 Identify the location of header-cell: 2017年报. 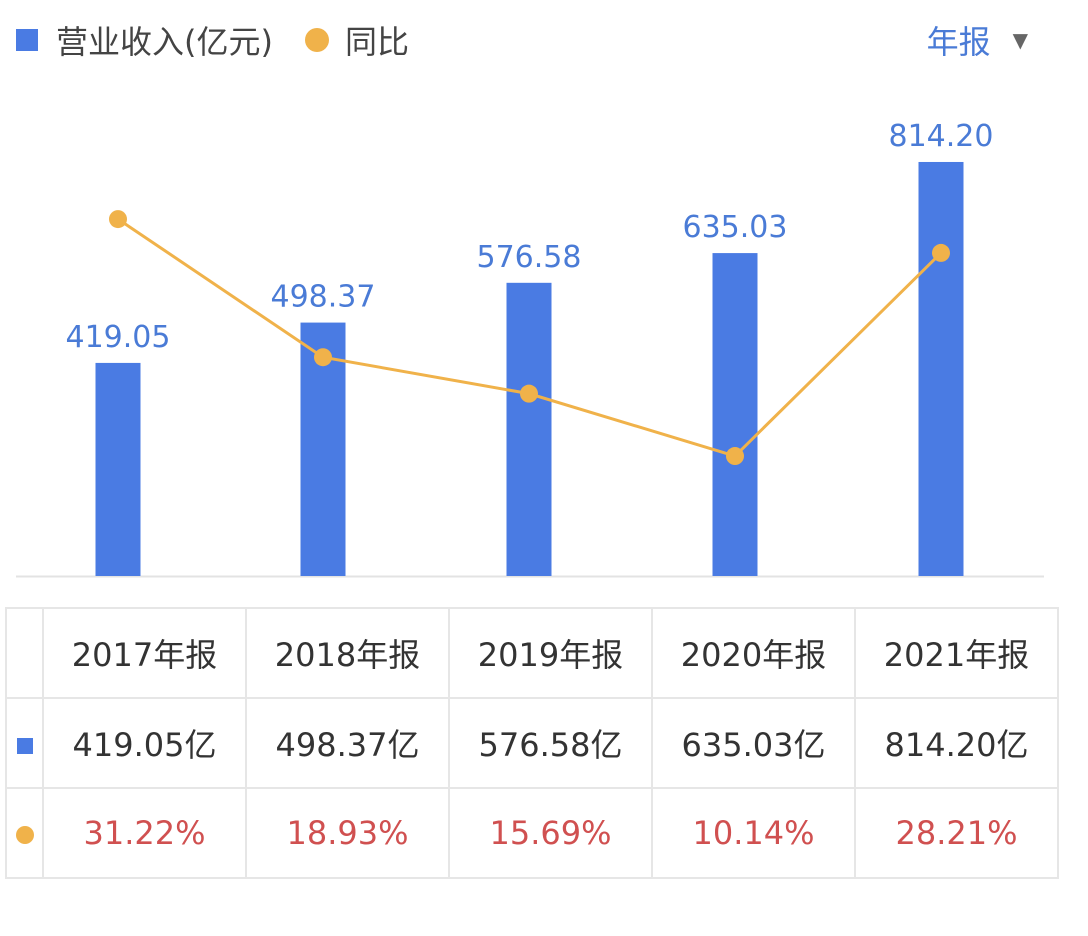
(144, 653).